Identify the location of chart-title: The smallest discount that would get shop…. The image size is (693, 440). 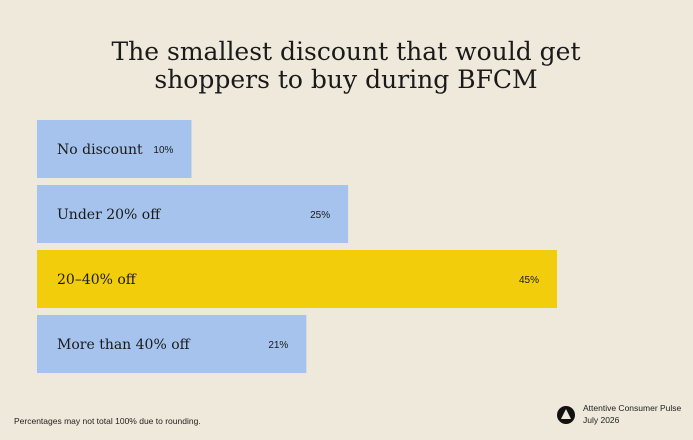
(345, 65).